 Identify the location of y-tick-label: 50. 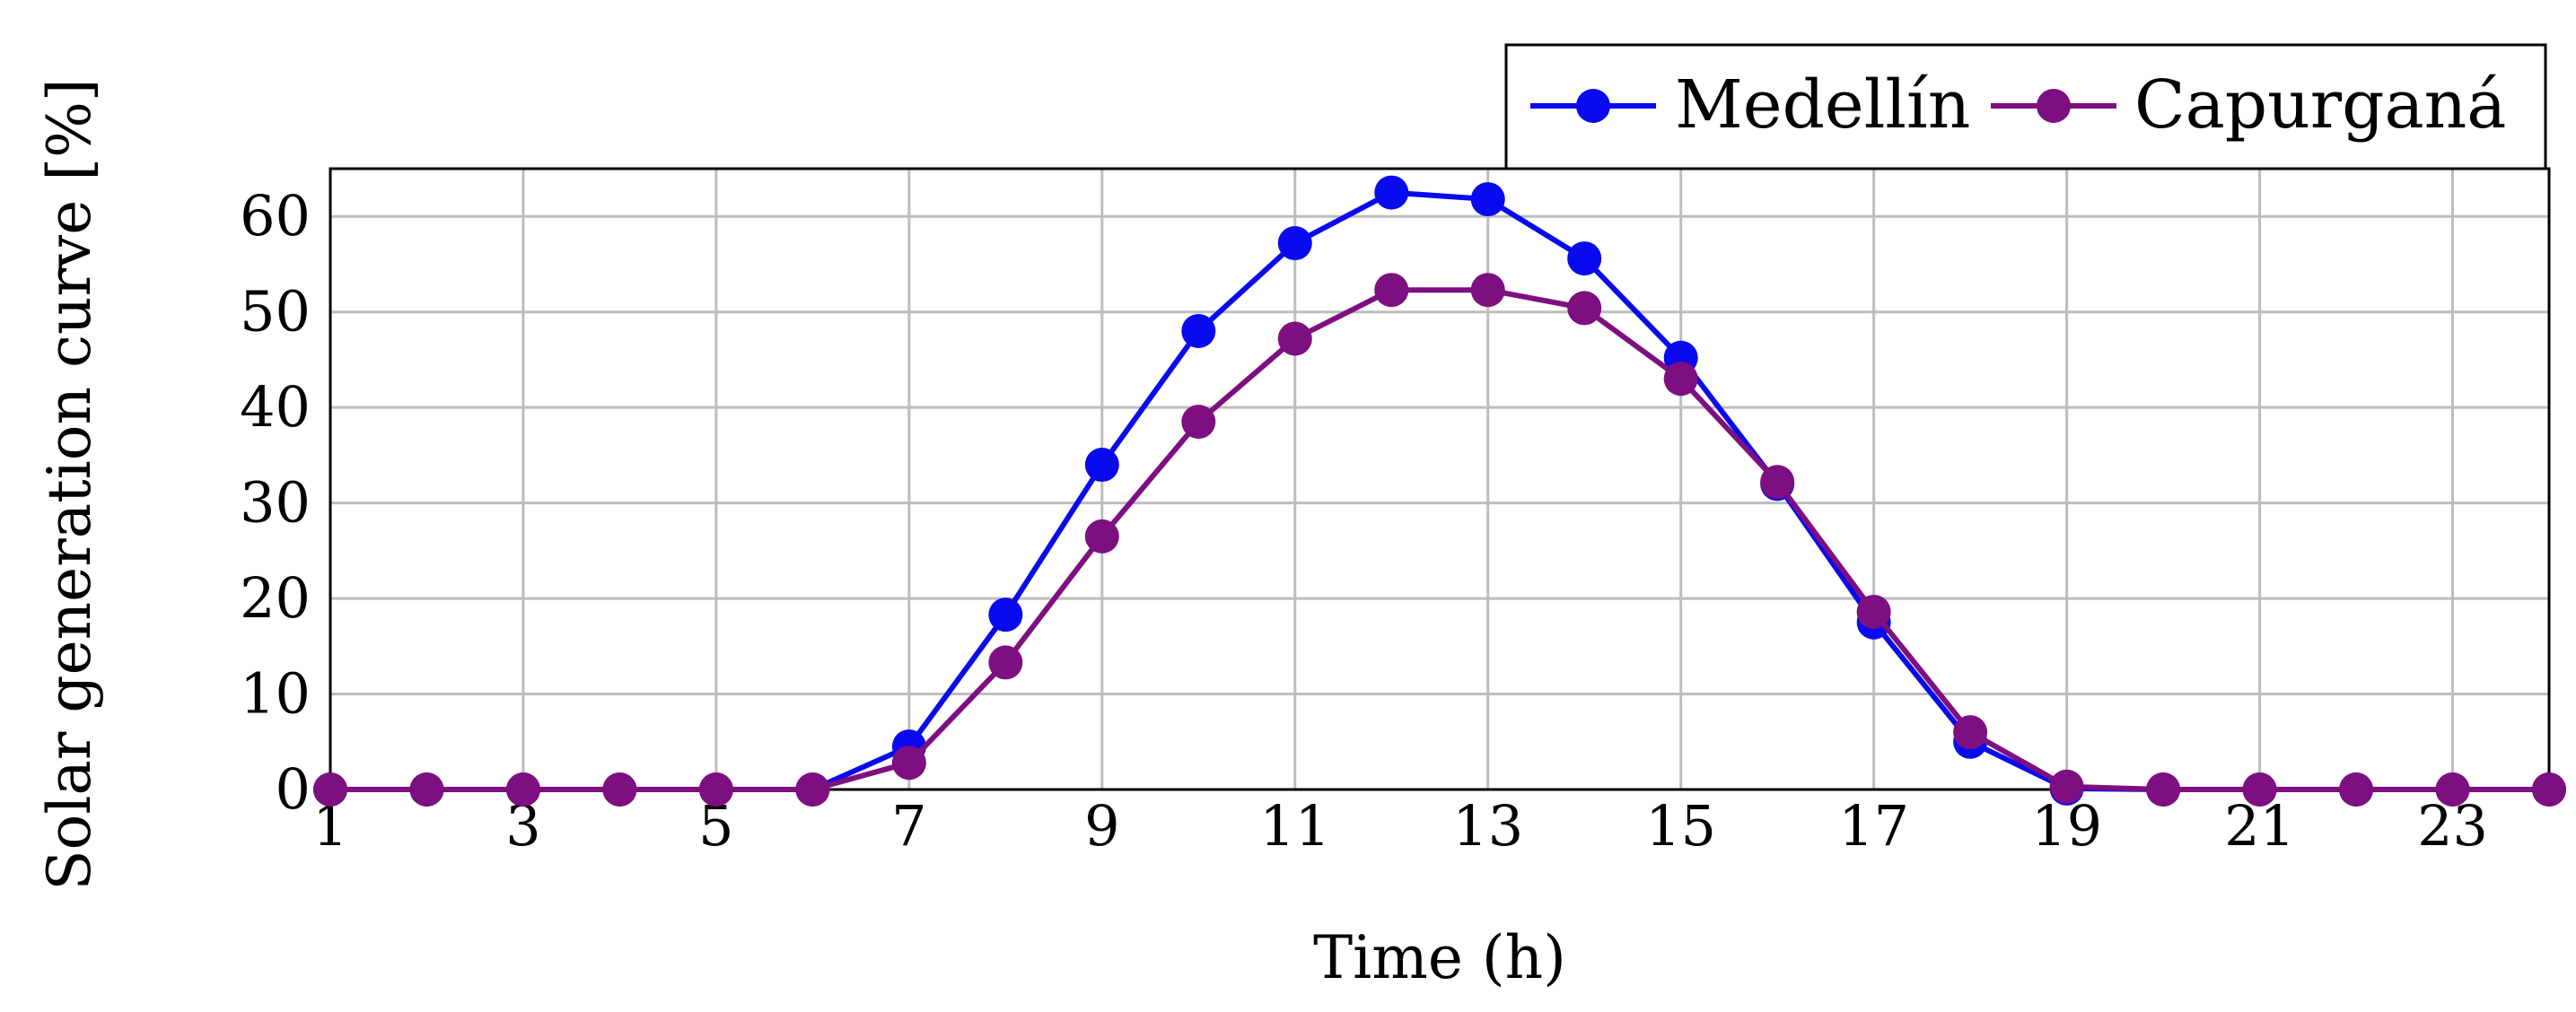
(275, 312).